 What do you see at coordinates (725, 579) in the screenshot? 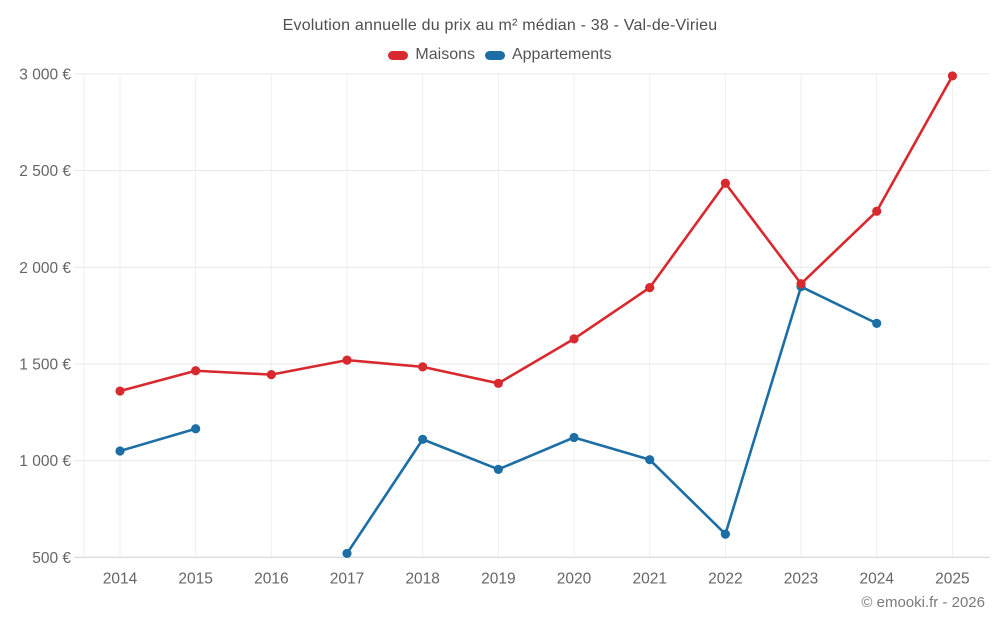
I see `x-tick-label: 2022` at bounding box center [725, 579].